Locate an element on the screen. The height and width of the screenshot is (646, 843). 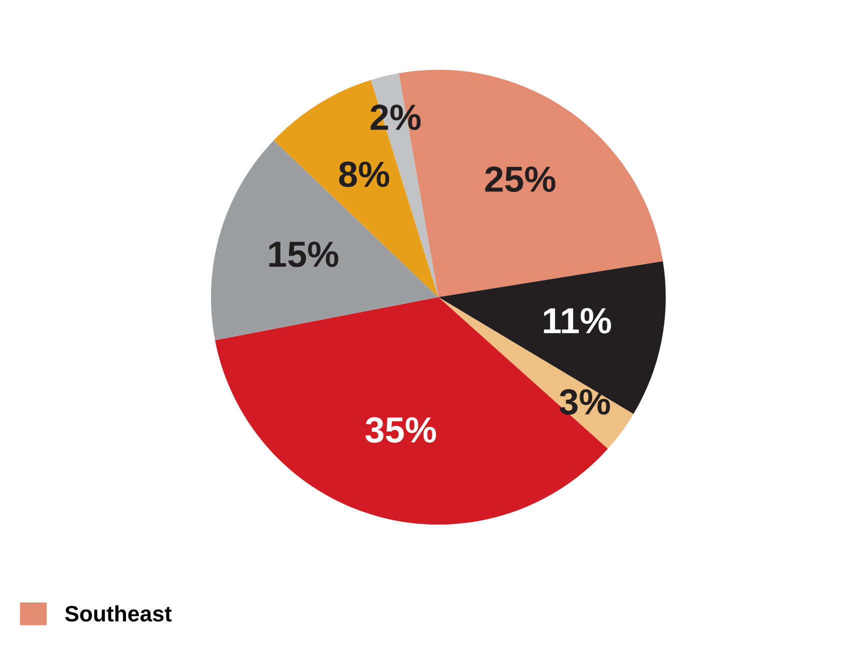
data-label: 25% is located at coordinates (520, 179).